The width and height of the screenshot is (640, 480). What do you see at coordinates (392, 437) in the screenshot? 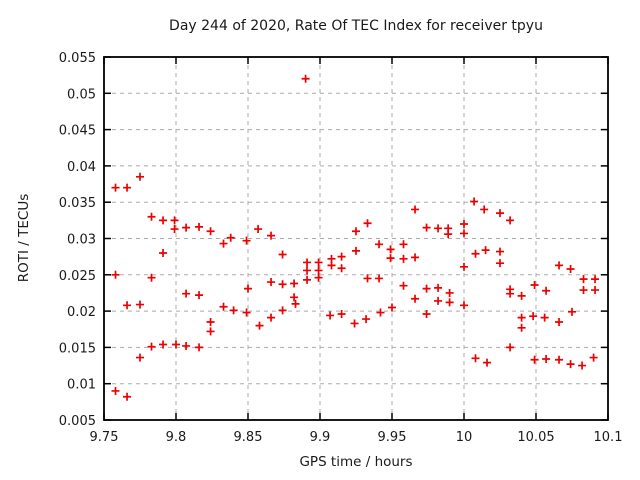
I see `x-tick-label: 9.95` at bounding box center [392, 437].